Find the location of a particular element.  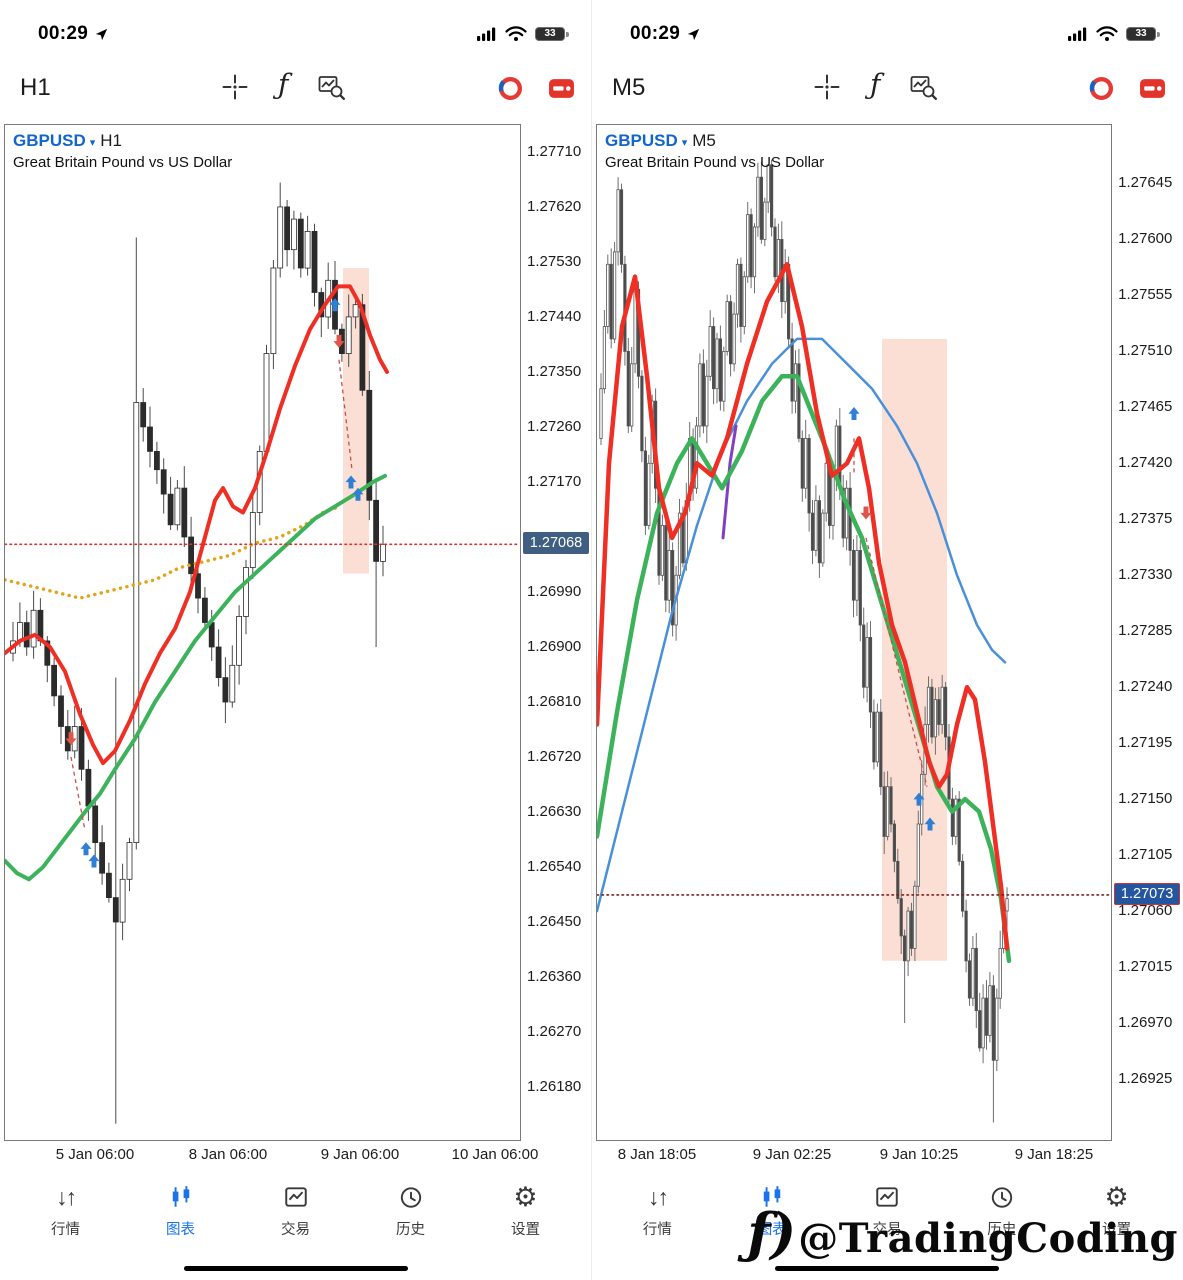

time-axis-label: 9 Jan 02:25 is located at coordinates (792, 1154).